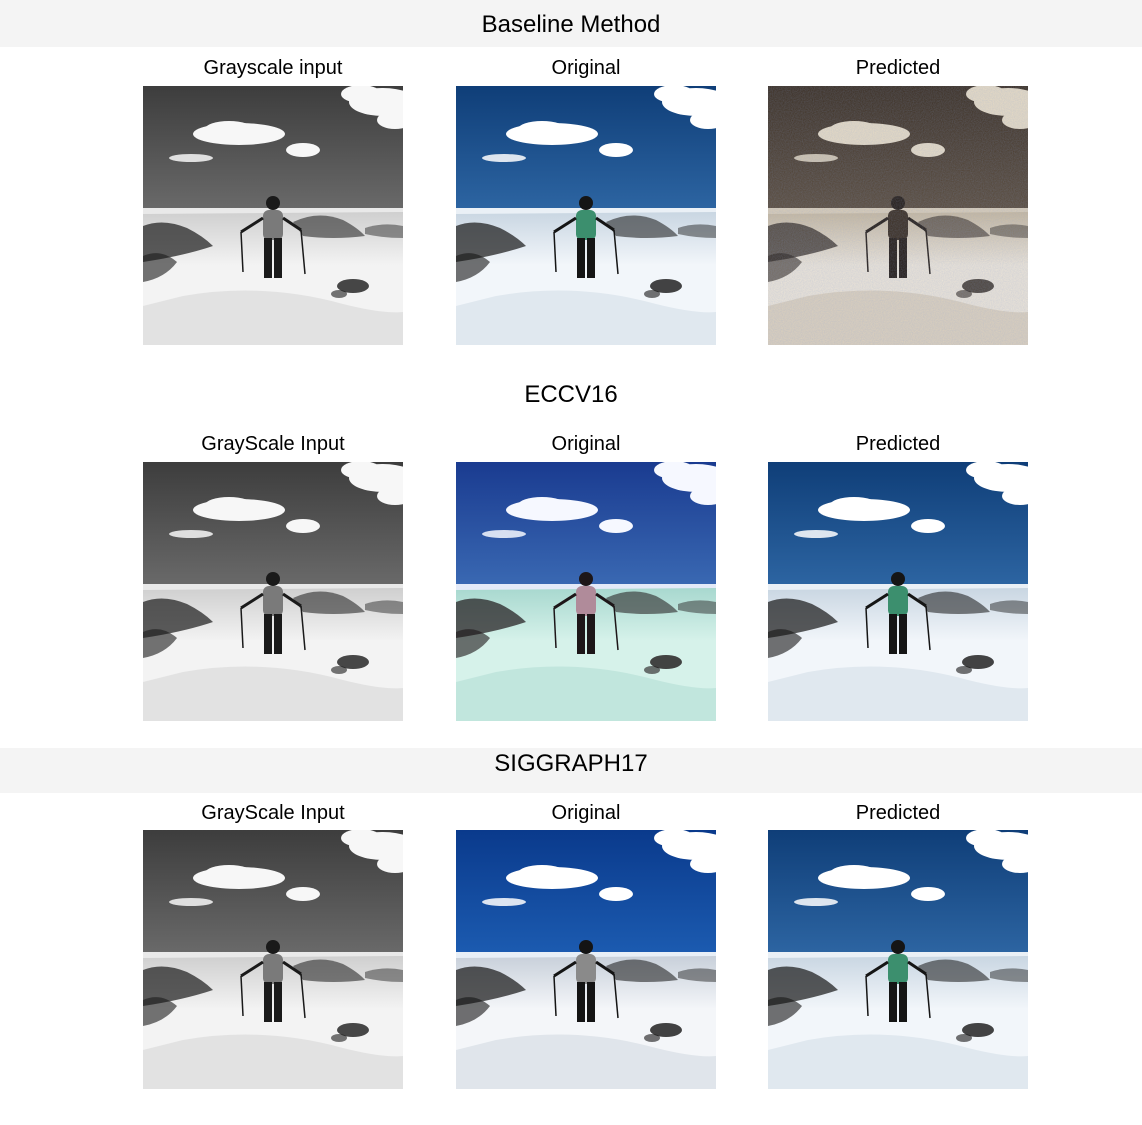 The image size is (1142, 1125). What do you see at coordinates (586, 68) in the screenshot?
I see `panel-title-baseline-original: Original` at bounding box center [586, 68].